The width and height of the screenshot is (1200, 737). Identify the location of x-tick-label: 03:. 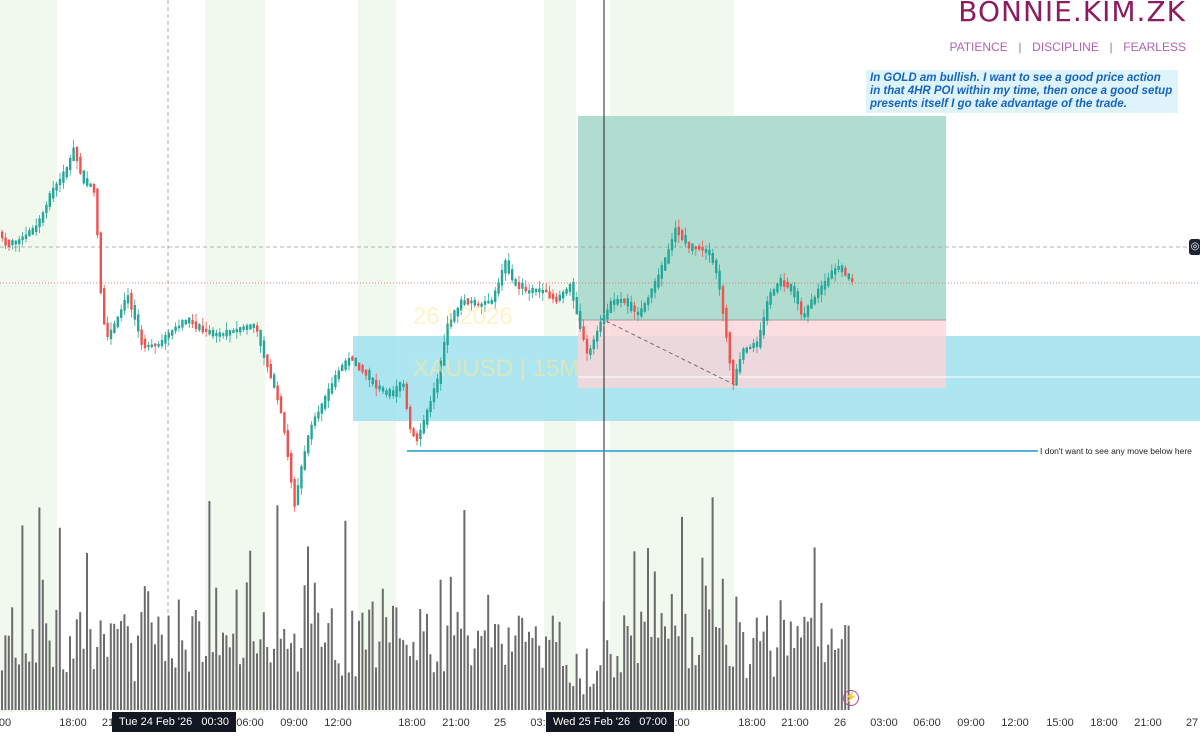
(537, 723).